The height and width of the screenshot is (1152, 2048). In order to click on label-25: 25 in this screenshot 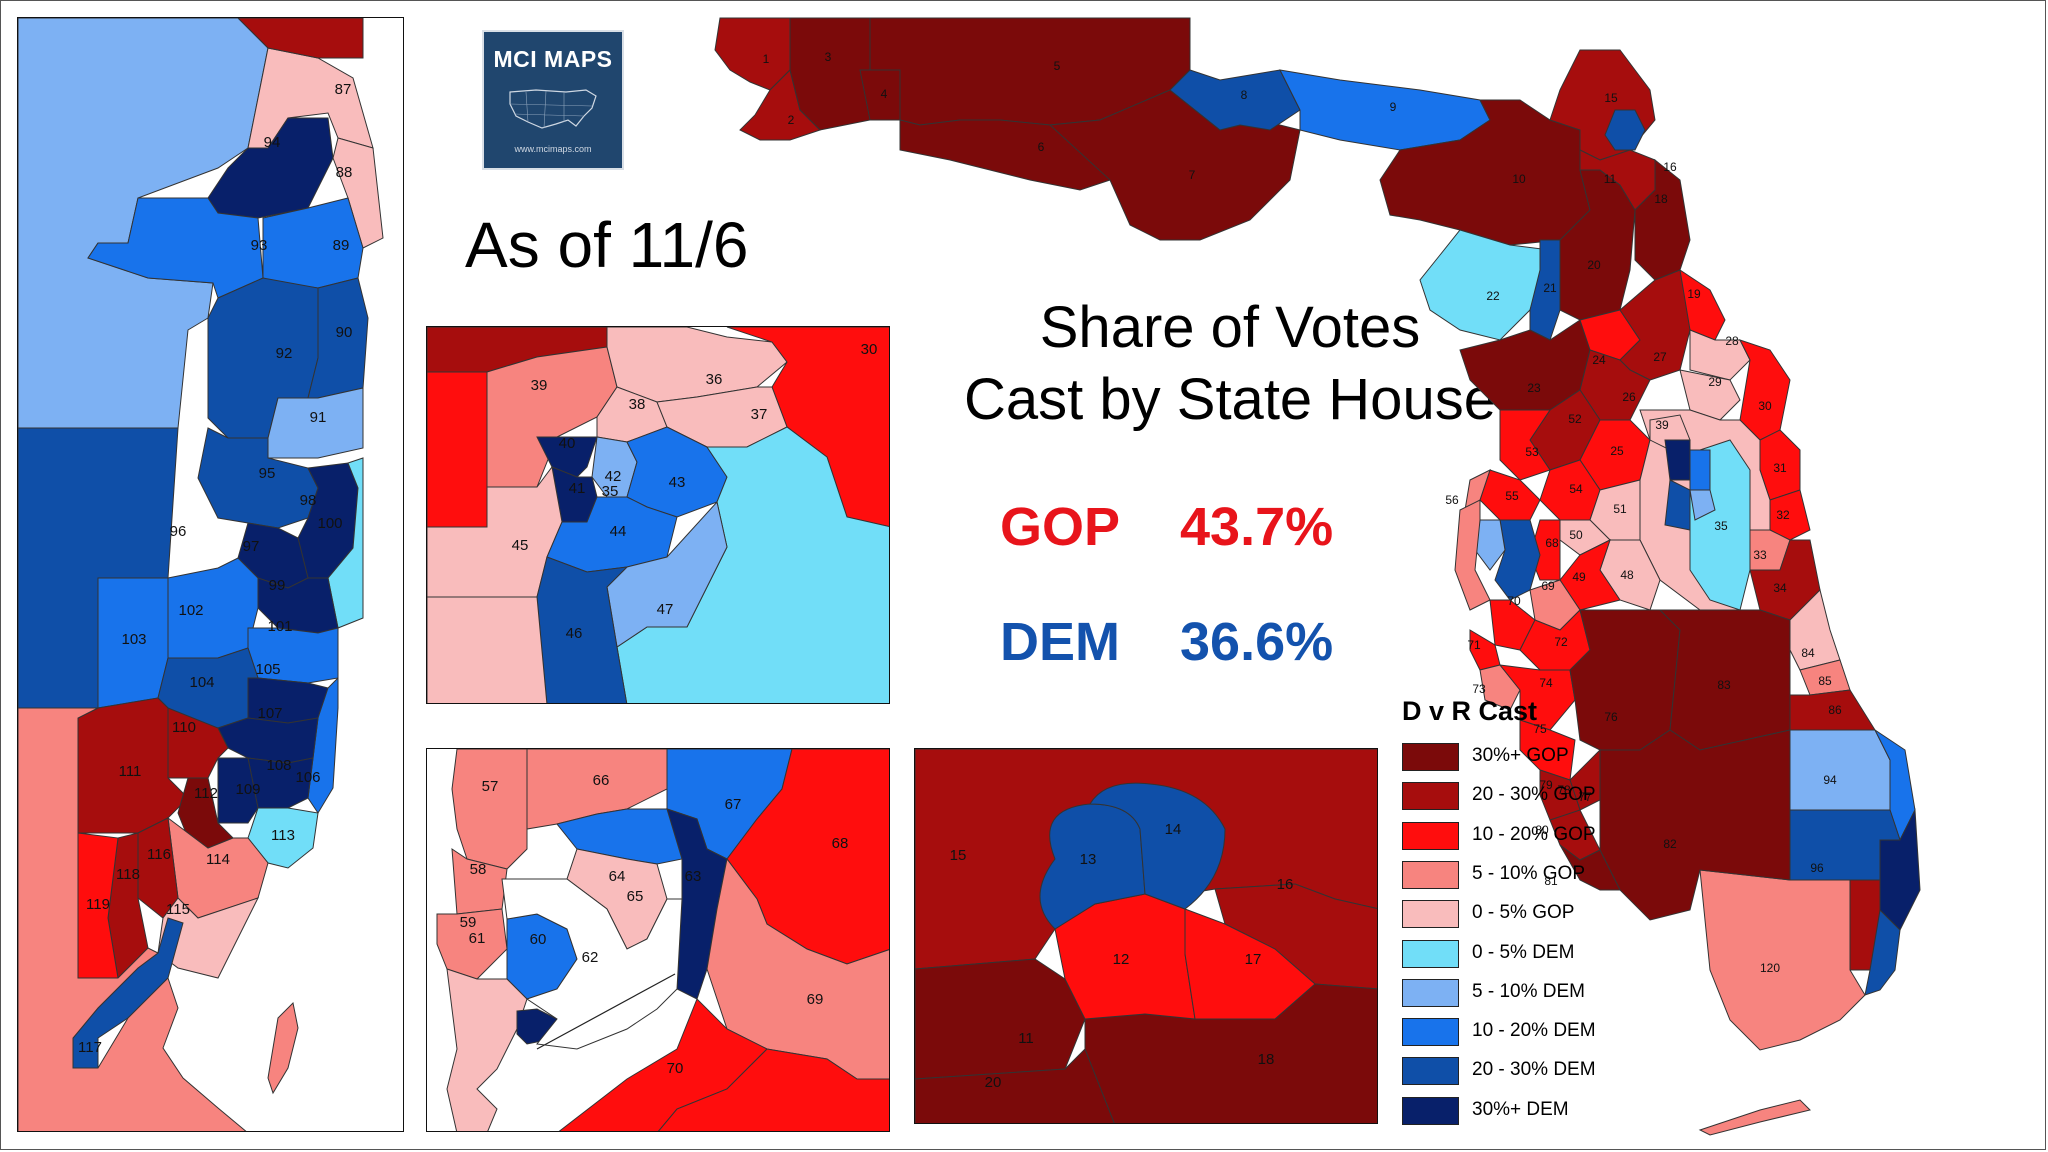, I will do `click(1617, 451)`.